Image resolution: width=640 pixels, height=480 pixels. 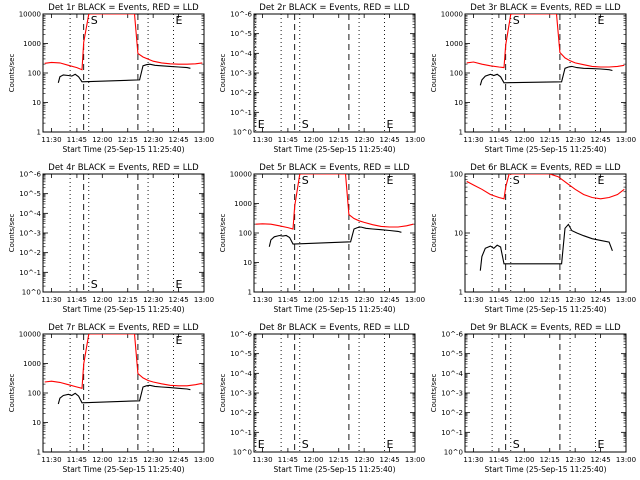 What do you see at coordinates (458, 103) in the screenshot?
I see `y-tick-label: 10` at bounding box center [458, 103].